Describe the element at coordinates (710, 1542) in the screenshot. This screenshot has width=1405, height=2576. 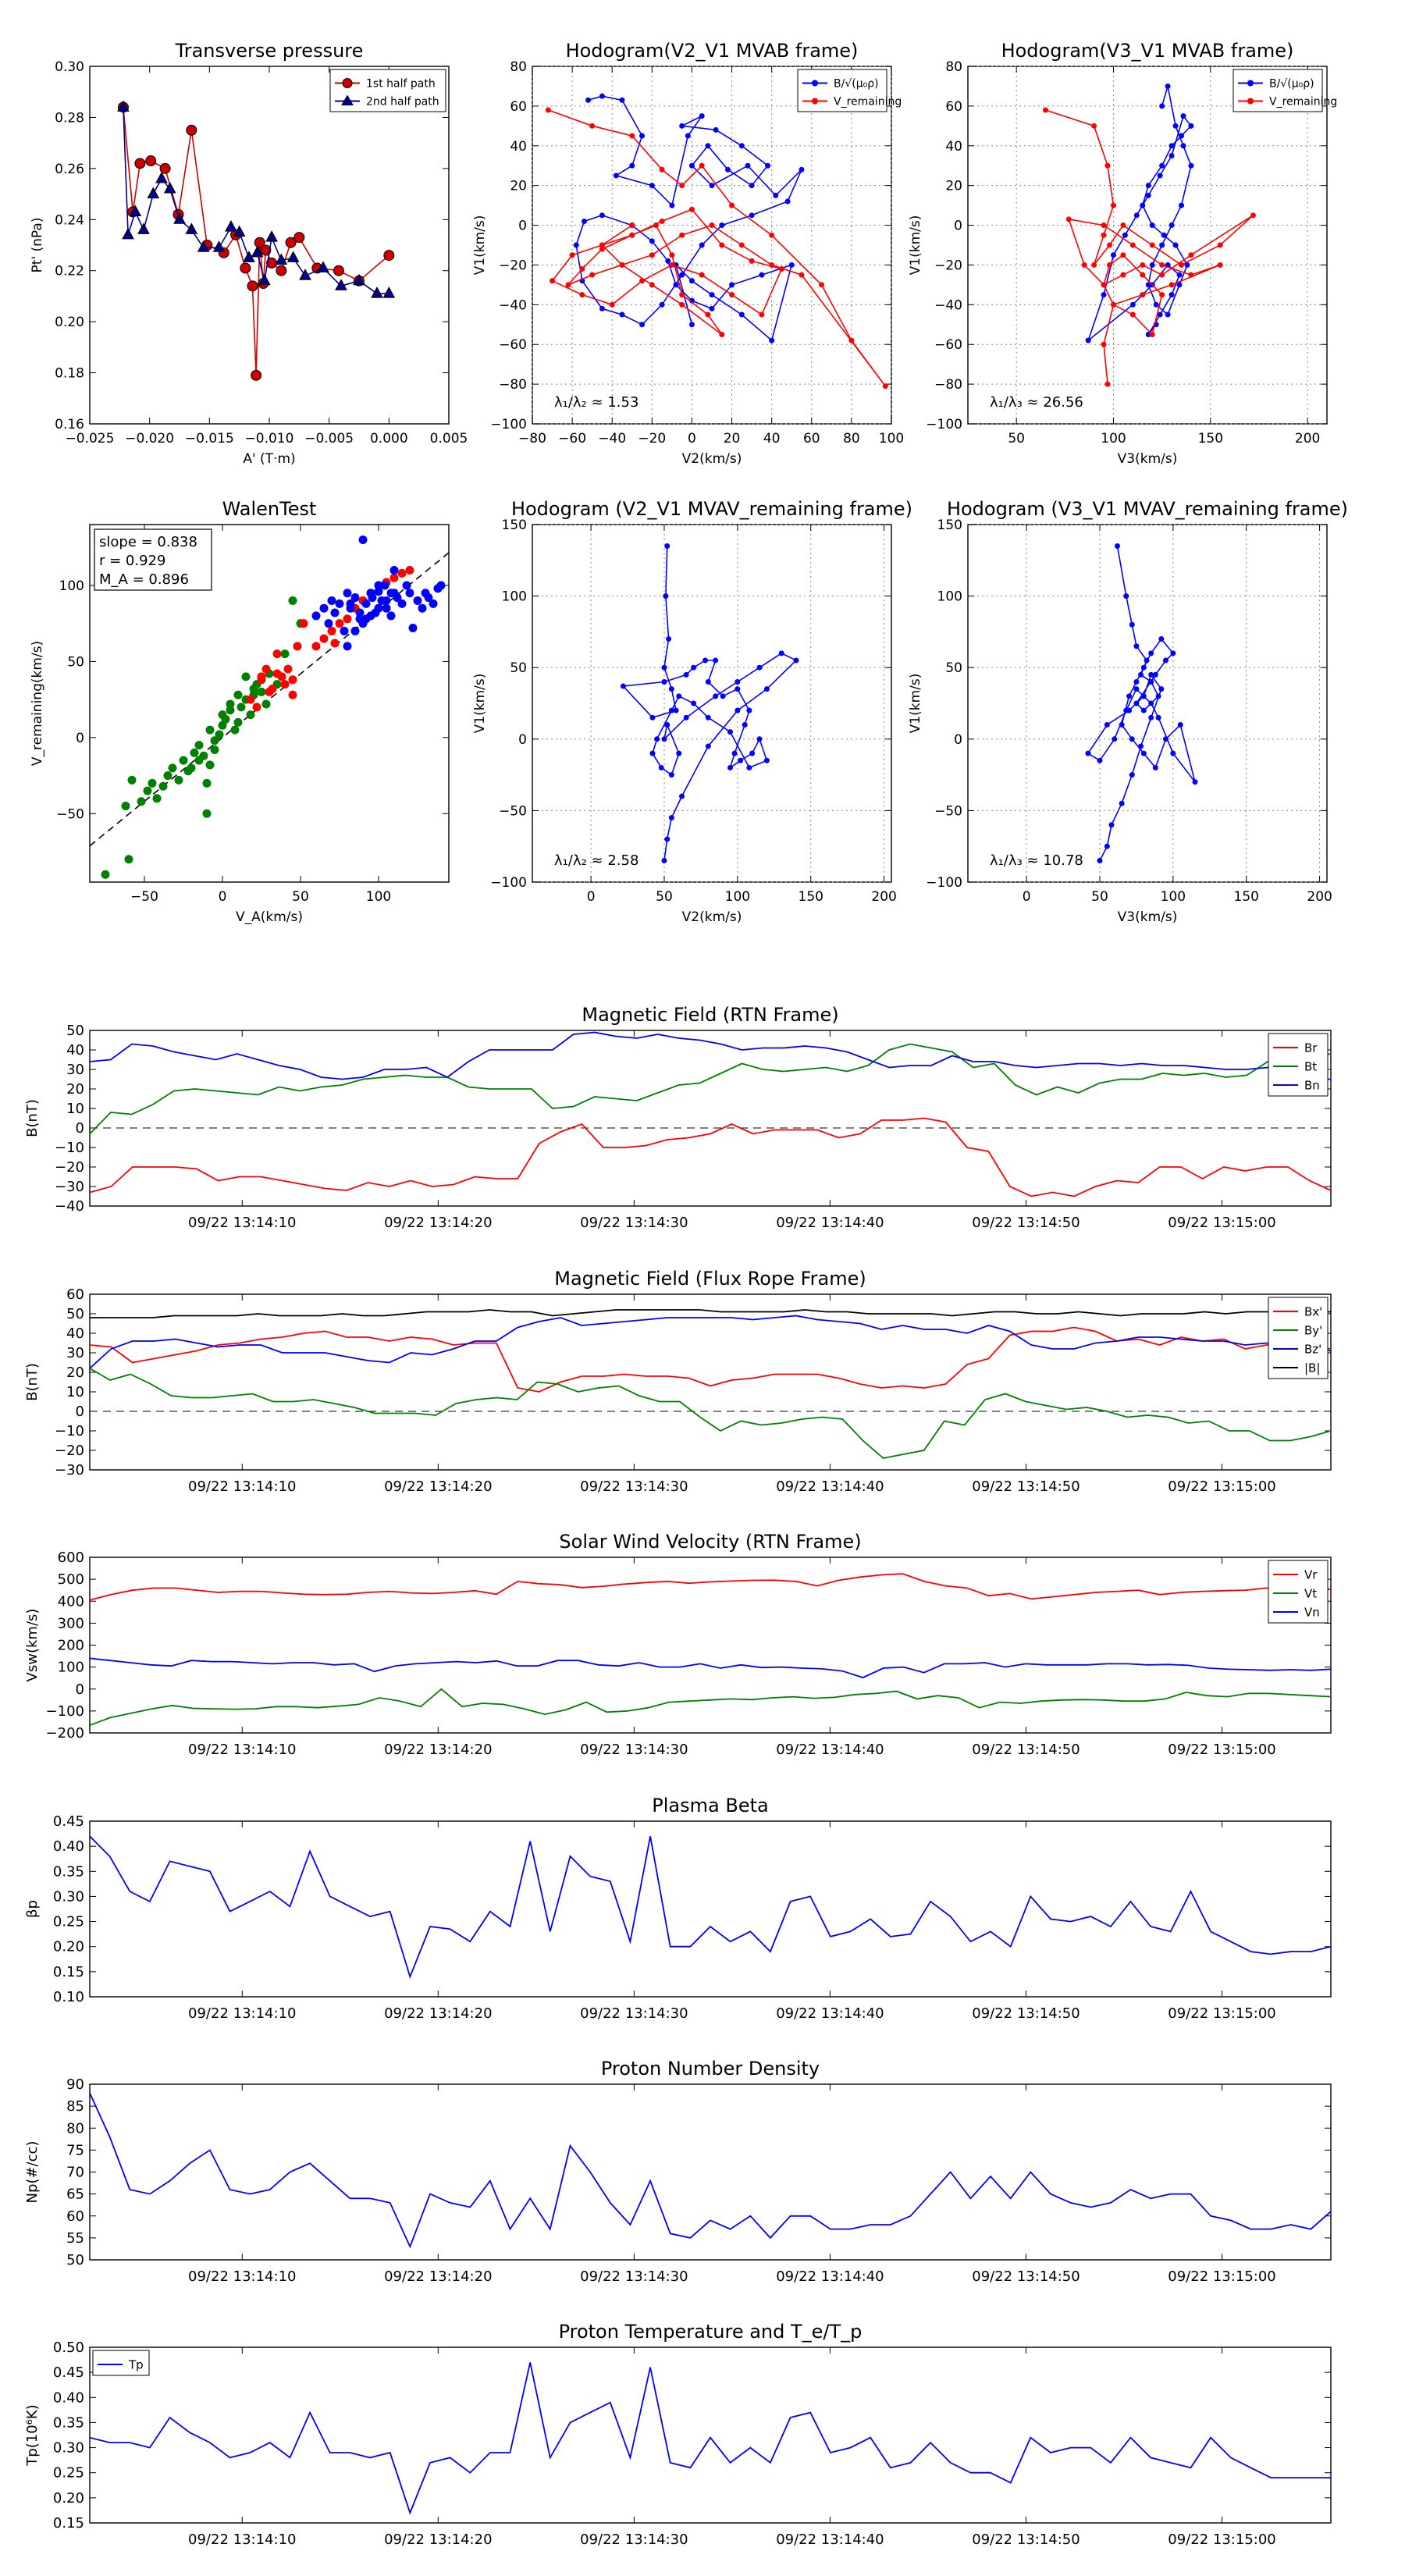
I see `chart-title: Solar Wind Velocity (RTN Frame)` at that location.